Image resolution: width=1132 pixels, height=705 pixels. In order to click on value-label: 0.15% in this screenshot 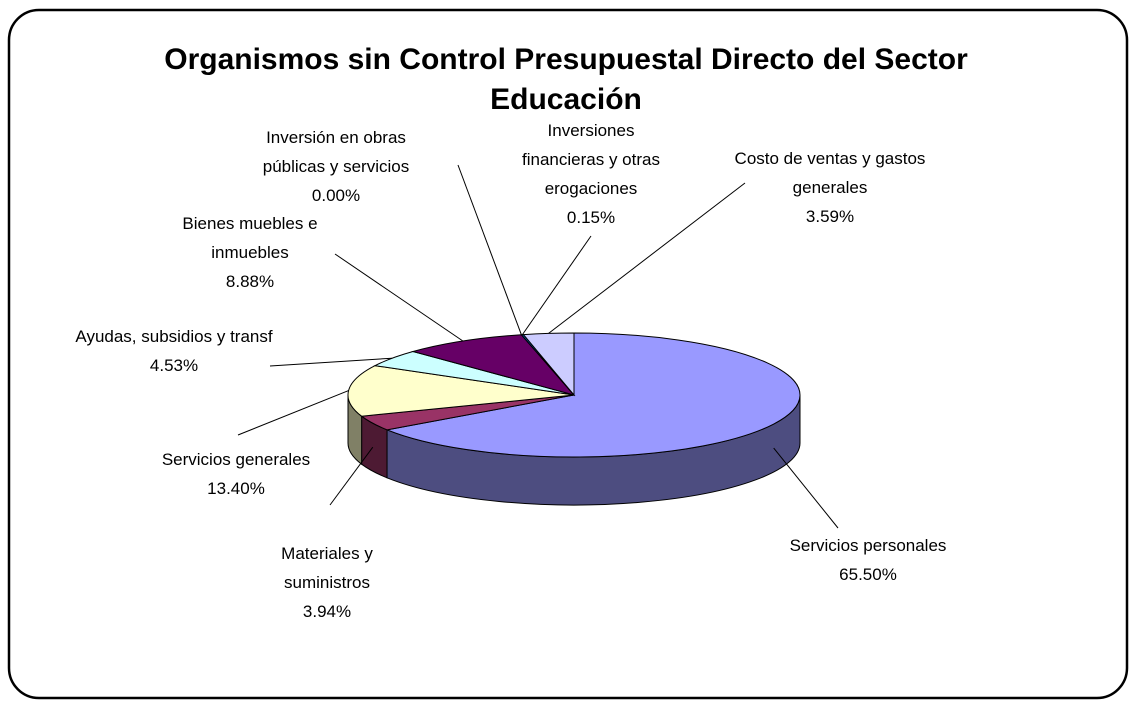, I will do `click(591, 217)`.